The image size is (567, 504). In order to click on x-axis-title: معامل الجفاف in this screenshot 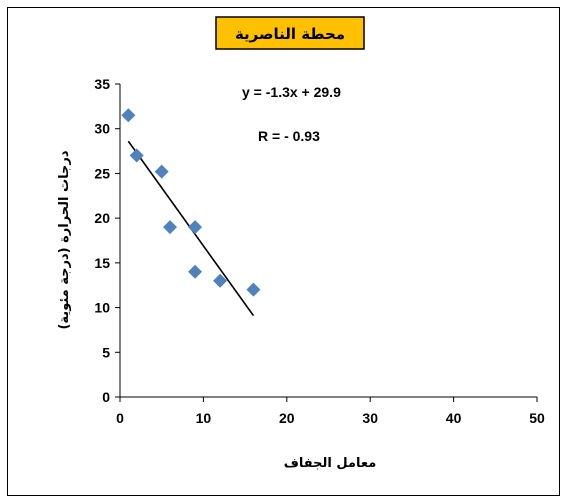, I will do `click(330, 463)`.